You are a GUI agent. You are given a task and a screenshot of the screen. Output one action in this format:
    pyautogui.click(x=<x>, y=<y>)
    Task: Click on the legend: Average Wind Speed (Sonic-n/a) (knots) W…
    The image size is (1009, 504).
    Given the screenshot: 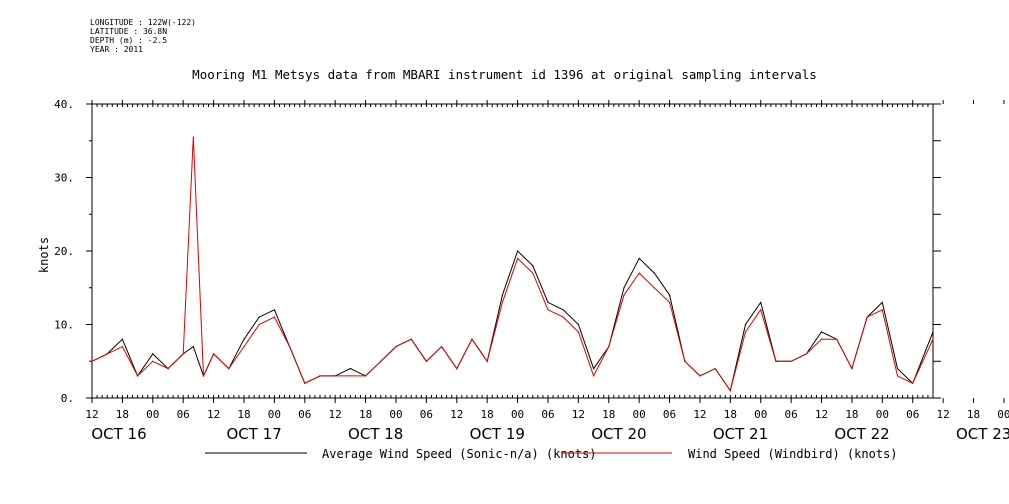 What is the action you would take?
    pyautogui.click(x=551, y=454)
    